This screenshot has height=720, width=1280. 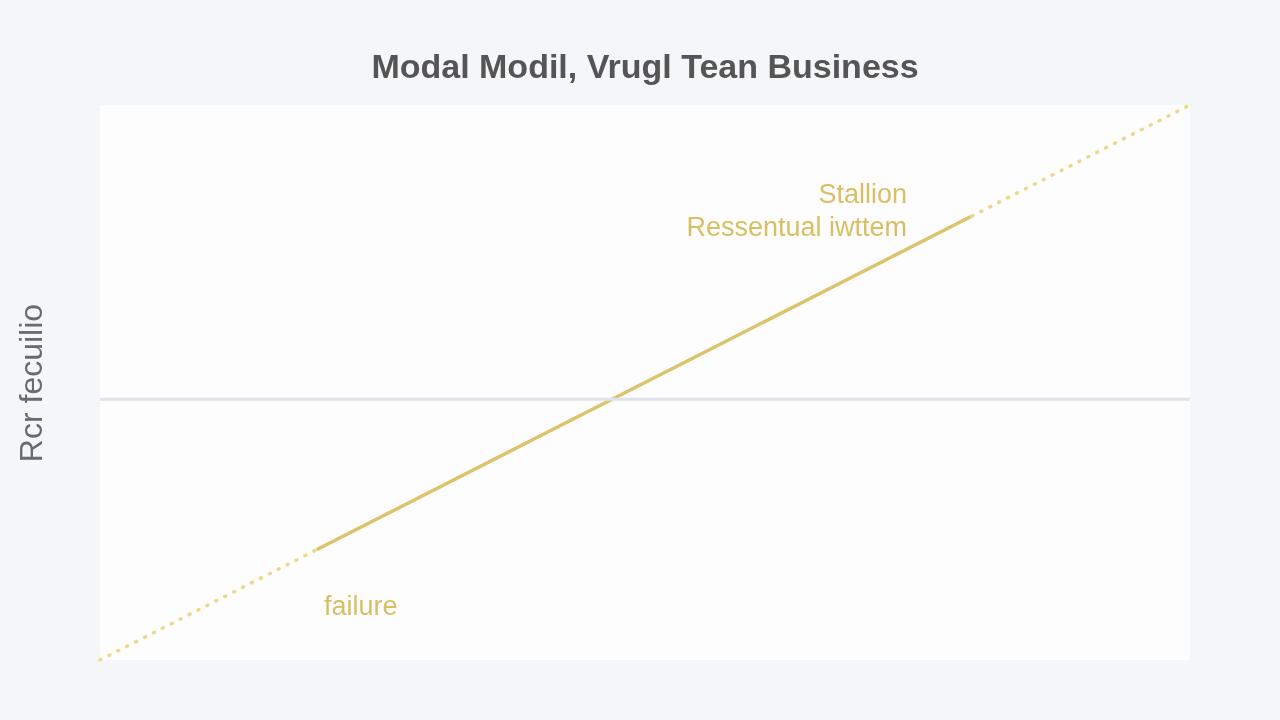 I want to click on annotation: Ressentual iwttem, so click(x=796, y=227).